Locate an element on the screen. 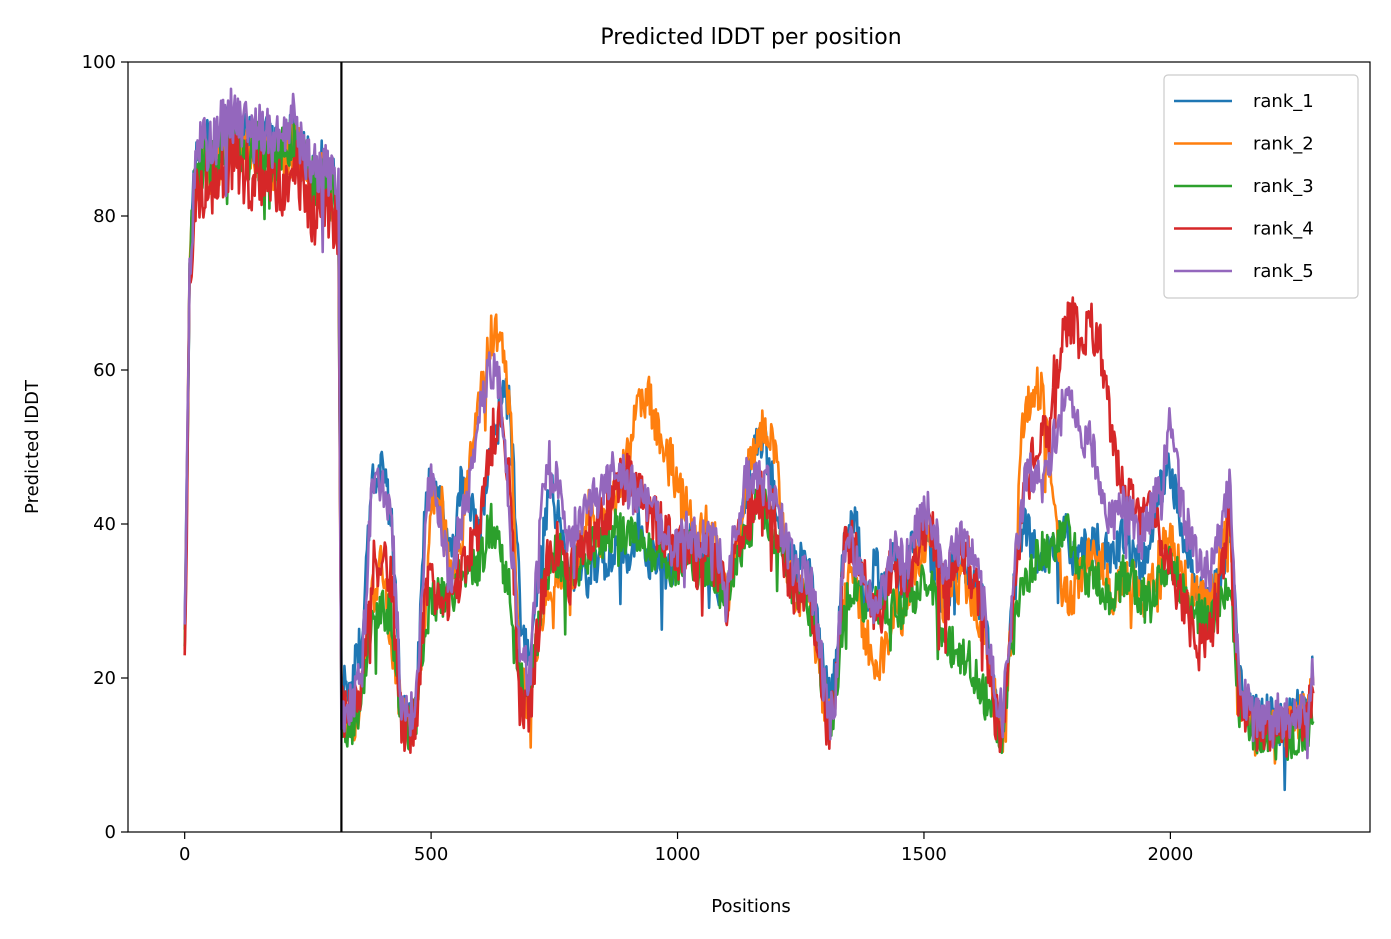 This screenshot has width=1391, height=939. legend-label-rank_4: rank_4 is located at coordinates (1283, 229).